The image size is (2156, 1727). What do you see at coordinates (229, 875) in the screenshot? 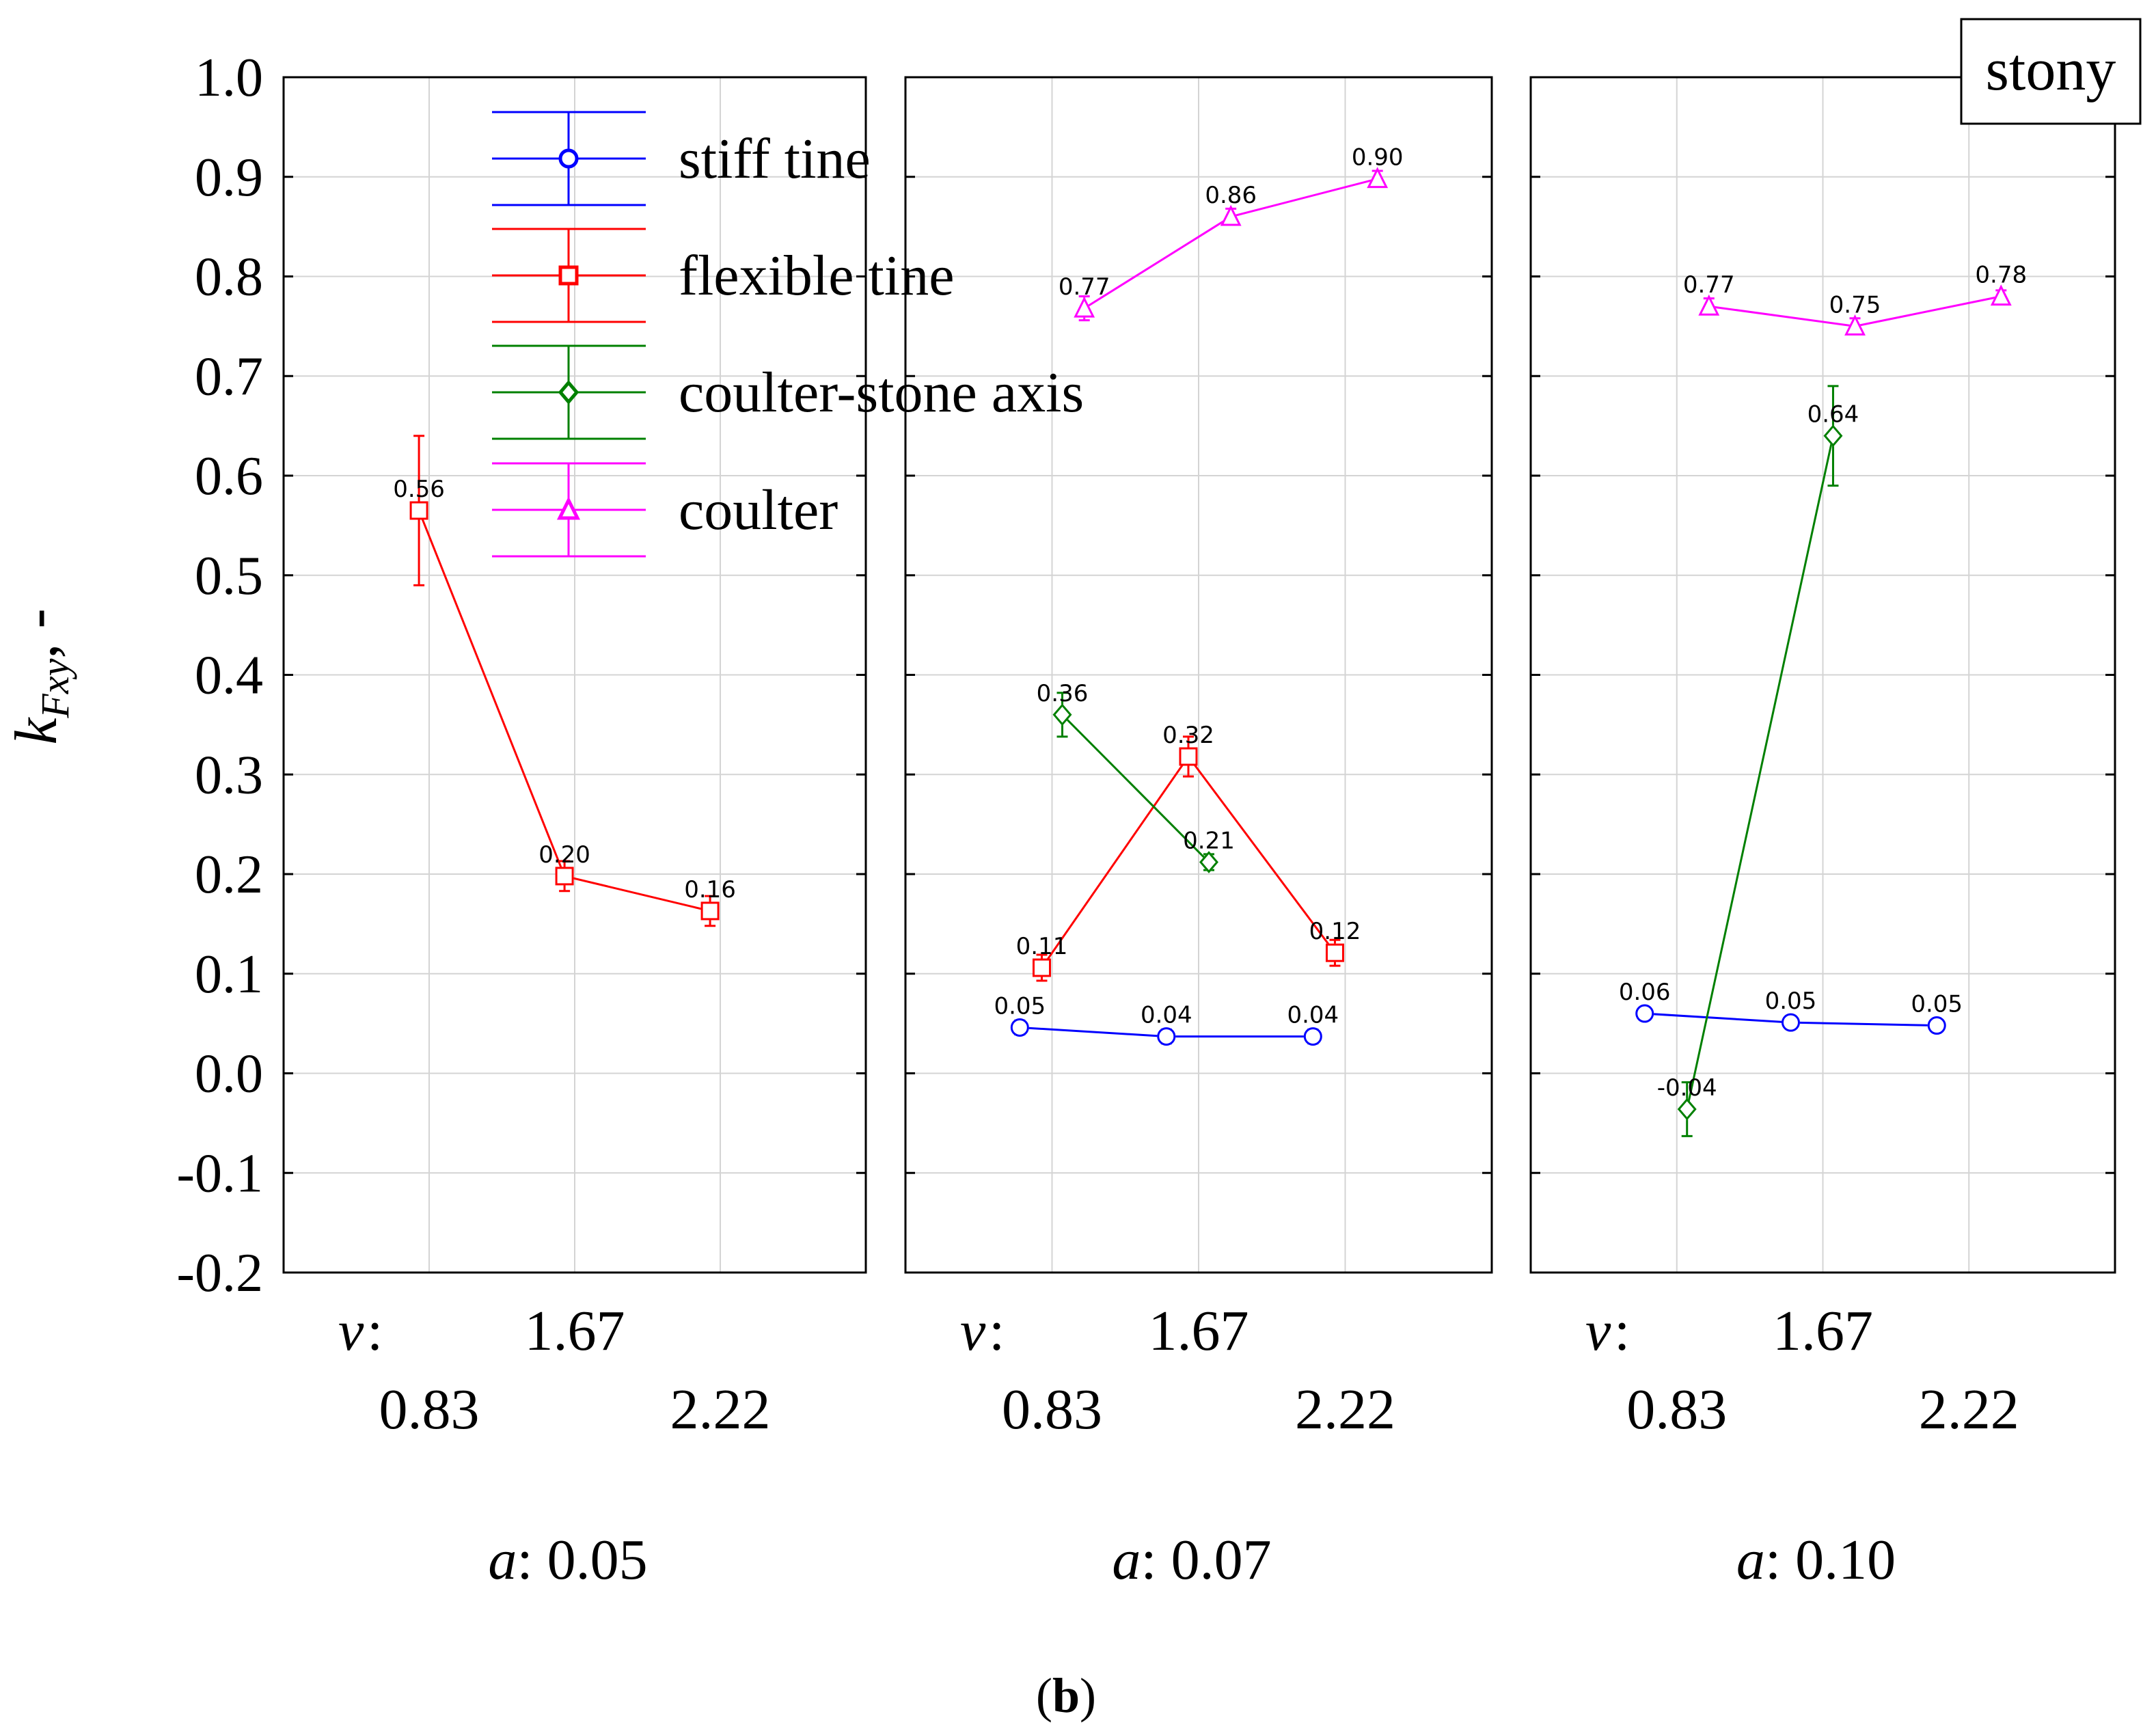
I see `y-tick-label: 0.2` at bounding box center [229, 875].